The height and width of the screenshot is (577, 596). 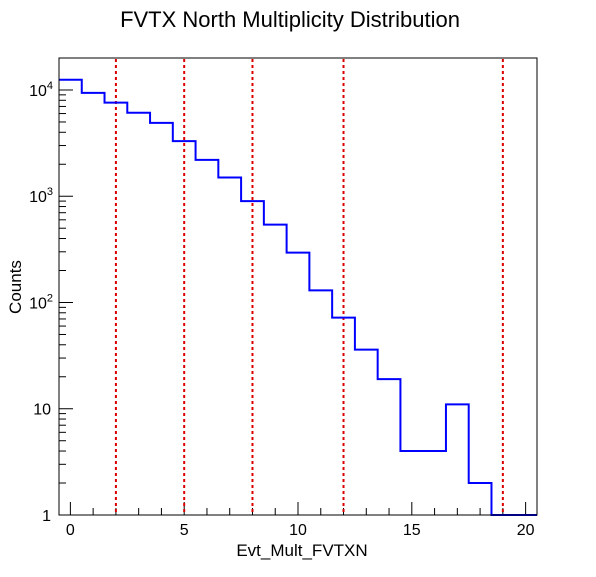 I want to click on y-tick-label: 10, so click(x=42, y=410).